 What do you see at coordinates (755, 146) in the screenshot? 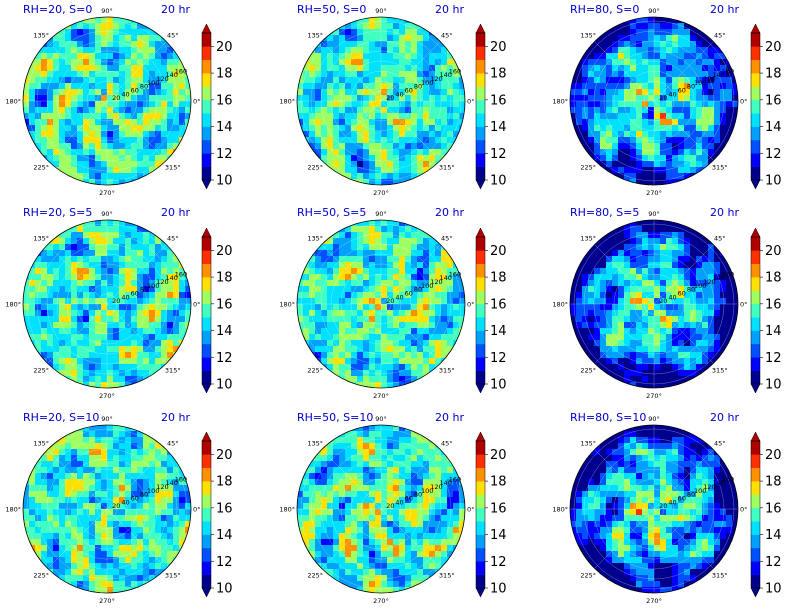
I see `colorbar-segment` at bounding box center [755, 146].